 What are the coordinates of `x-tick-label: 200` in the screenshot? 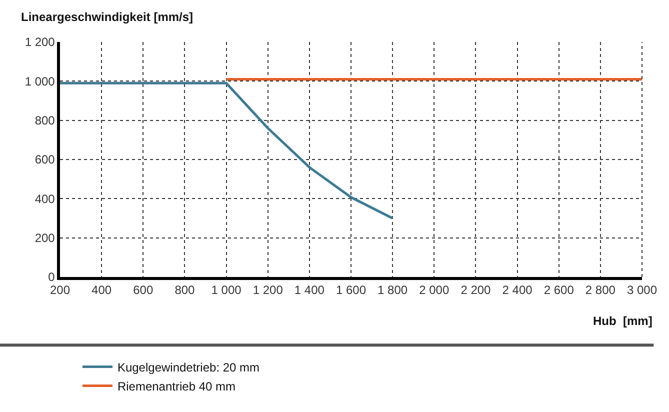 It's located at (60, 290).